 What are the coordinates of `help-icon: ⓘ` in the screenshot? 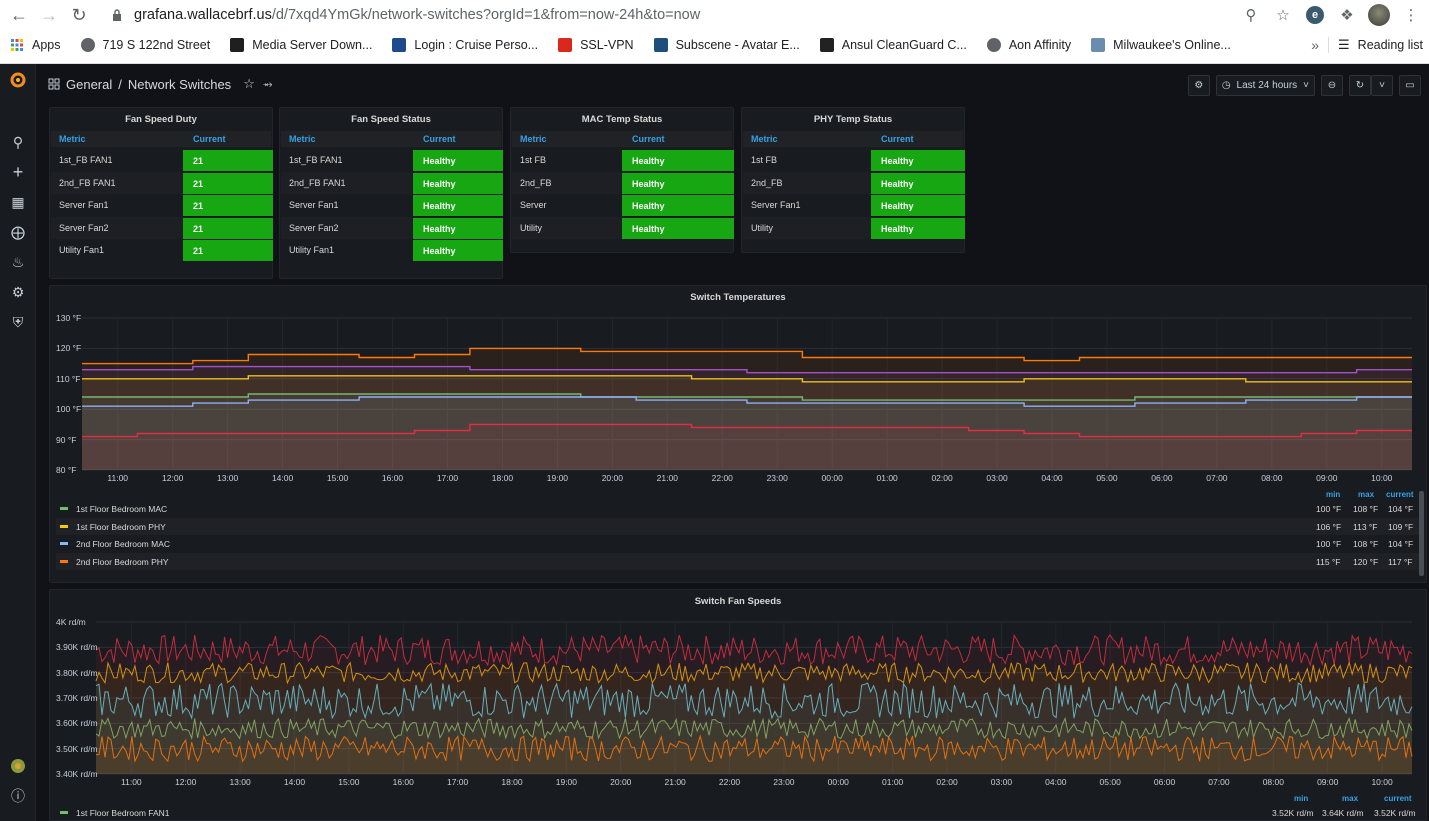 It's located at (18, 796).